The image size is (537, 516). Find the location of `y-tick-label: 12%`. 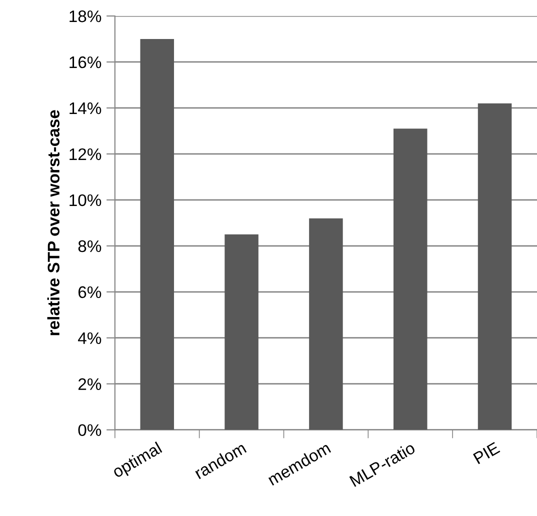

y-tick-label: 12% is located at coordinates (86, 154).